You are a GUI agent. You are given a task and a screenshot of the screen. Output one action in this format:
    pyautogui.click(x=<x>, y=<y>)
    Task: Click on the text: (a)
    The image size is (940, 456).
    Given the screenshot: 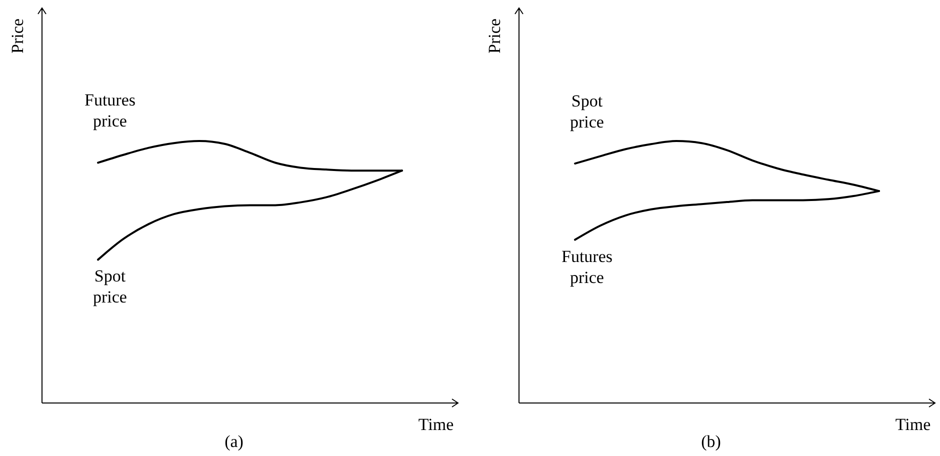 What is the action you would take?
    pyautogui.click(x=234, y=441)
    